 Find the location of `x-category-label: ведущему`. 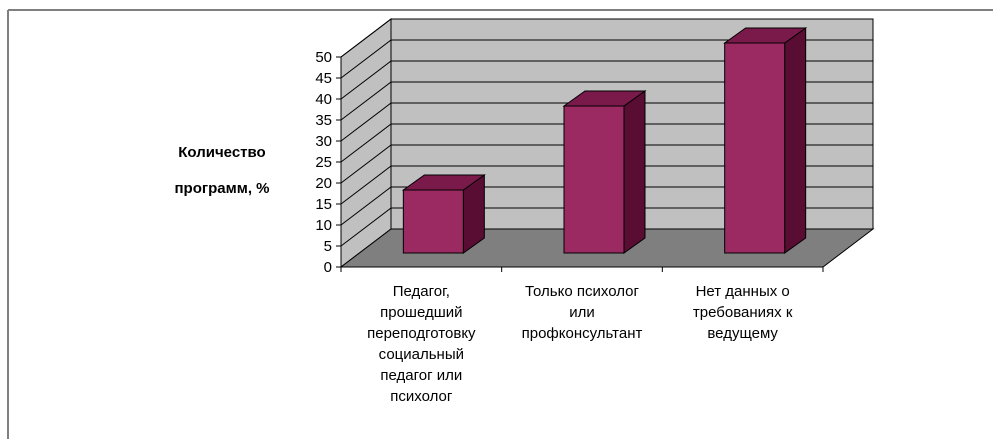

x-category-label: ведущему is located at coordinates (742, 333).